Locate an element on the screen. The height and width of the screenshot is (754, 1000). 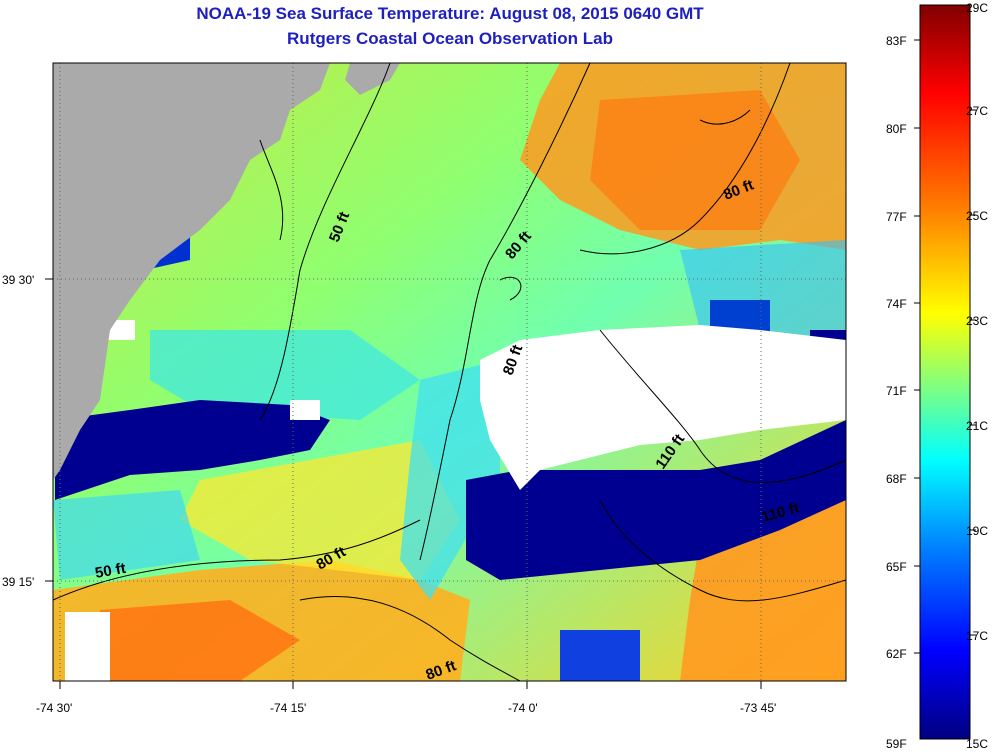
colorbar-f-label: 59F is located at coordinates (896, 744).